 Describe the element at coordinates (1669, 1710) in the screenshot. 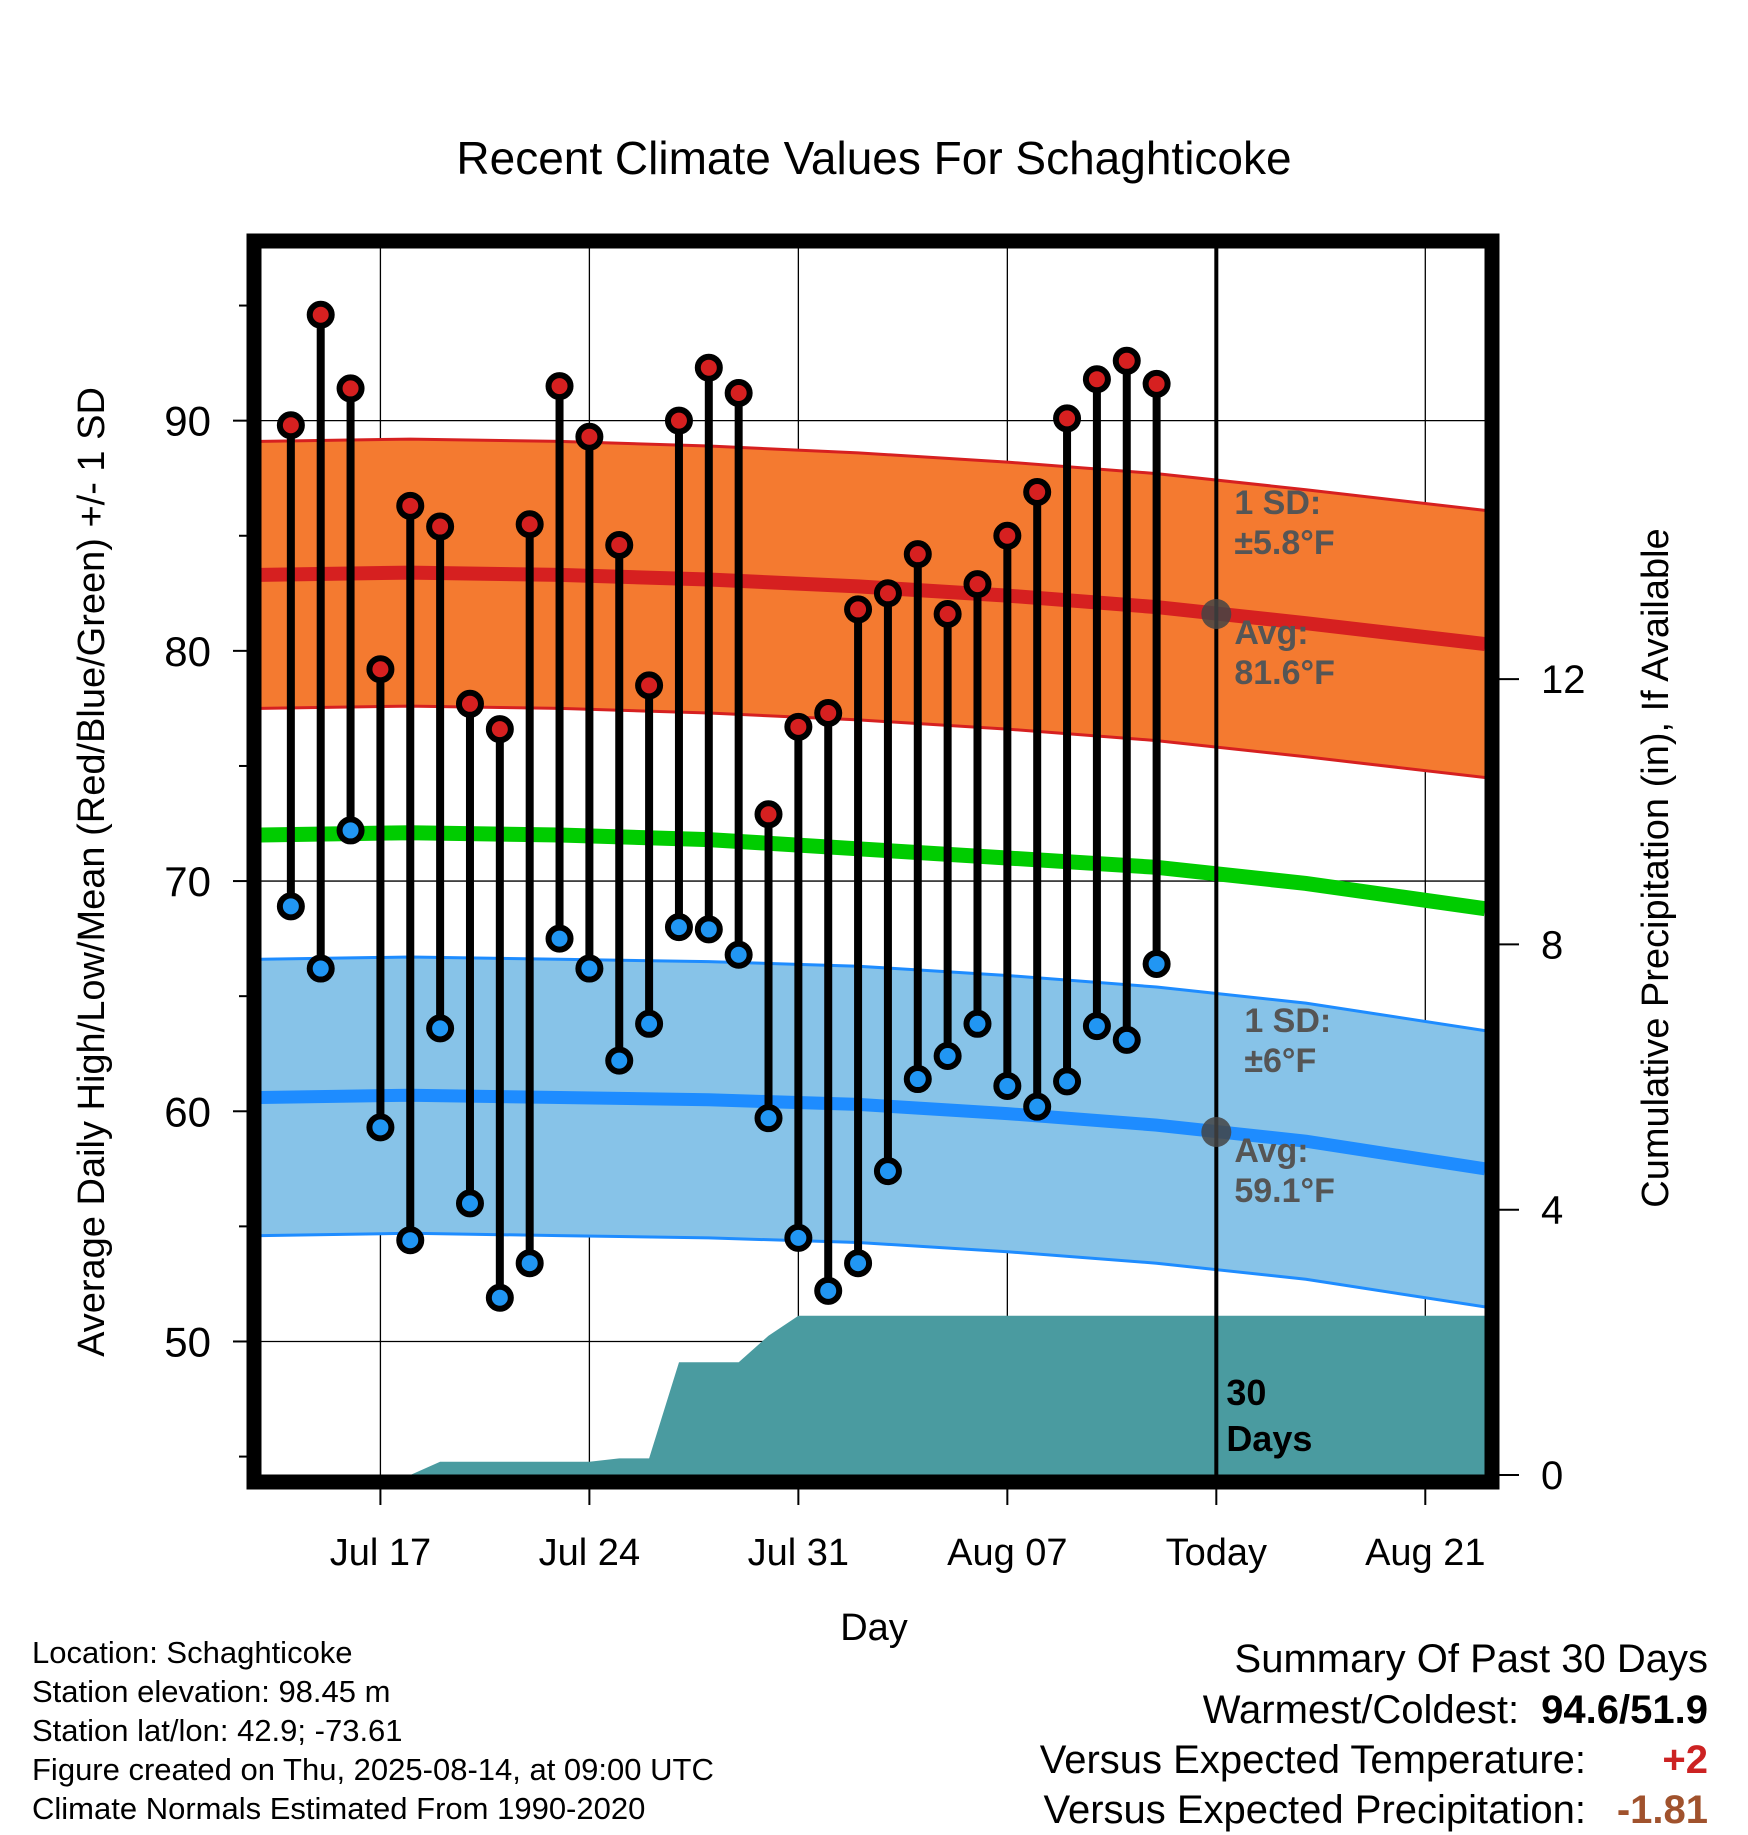

I see `coldest-value: 51.9` at that location.